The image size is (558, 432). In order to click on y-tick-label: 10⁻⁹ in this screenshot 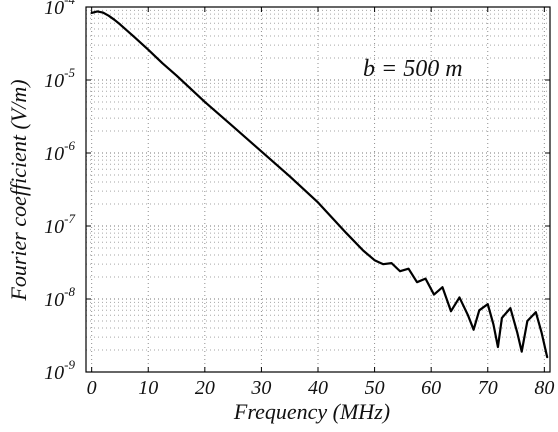, I will do `click(59, 370)`.